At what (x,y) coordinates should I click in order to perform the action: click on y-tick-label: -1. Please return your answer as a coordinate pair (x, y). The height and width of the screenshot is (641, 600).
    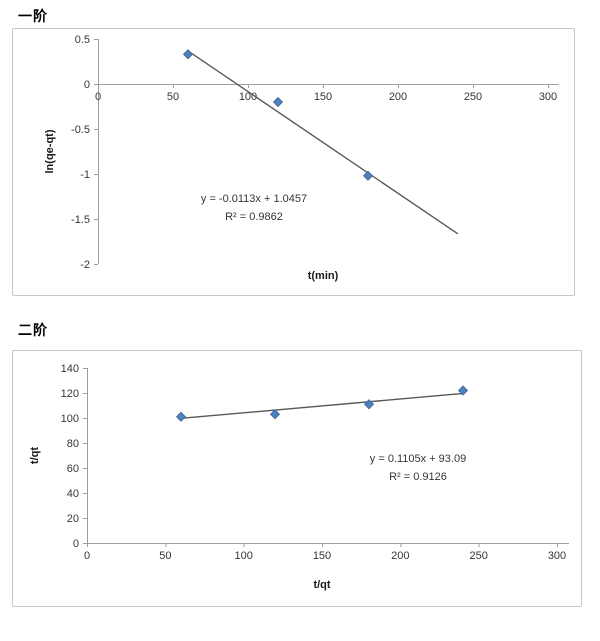
    Looking at the image, I should click on (85, 175).